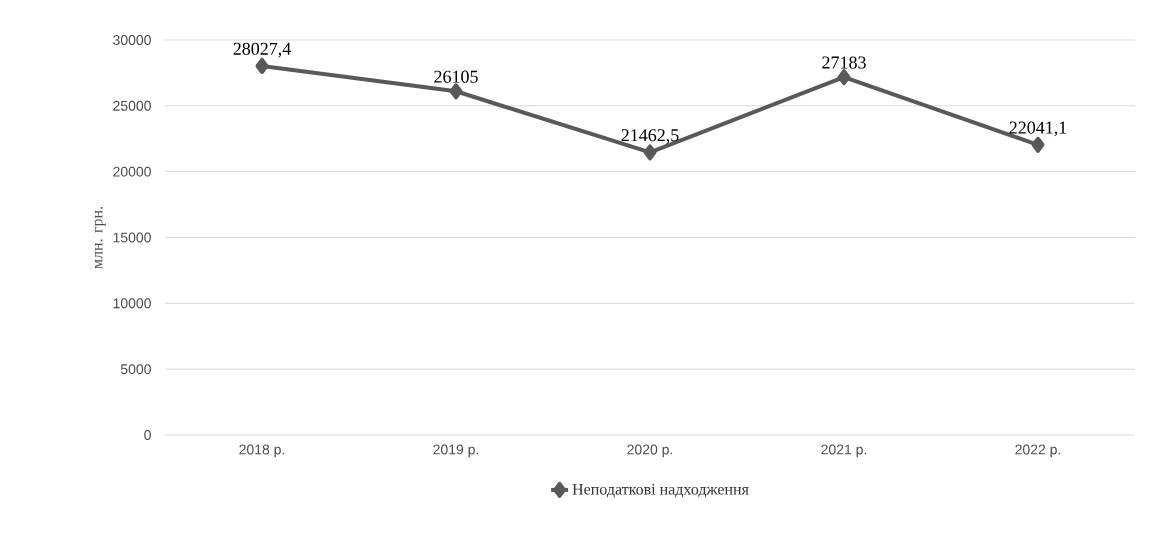 This screenshot has height=550, width=1154. I want to click on y-tick-label: 20000, so click(132, 171).